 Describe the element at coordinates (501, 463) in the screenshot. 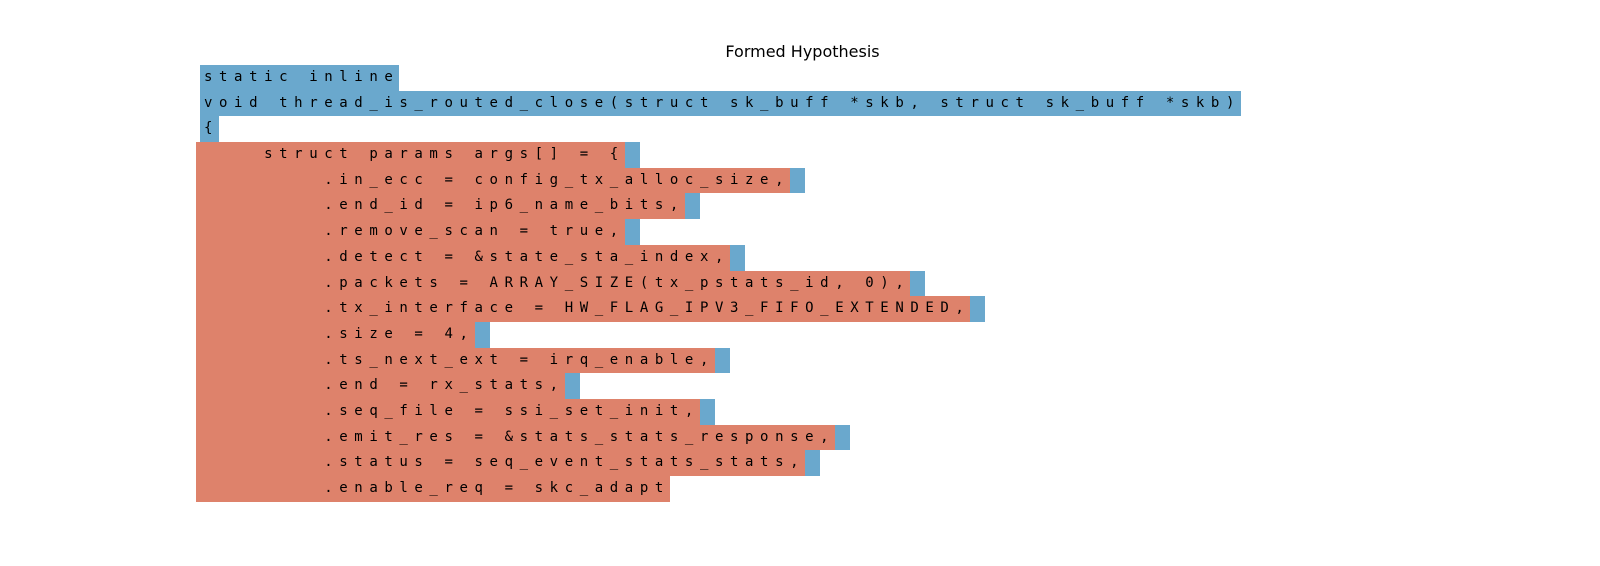

I see `hypothesis-token-segment: .status = seq_event_stats_stats,` at that location.